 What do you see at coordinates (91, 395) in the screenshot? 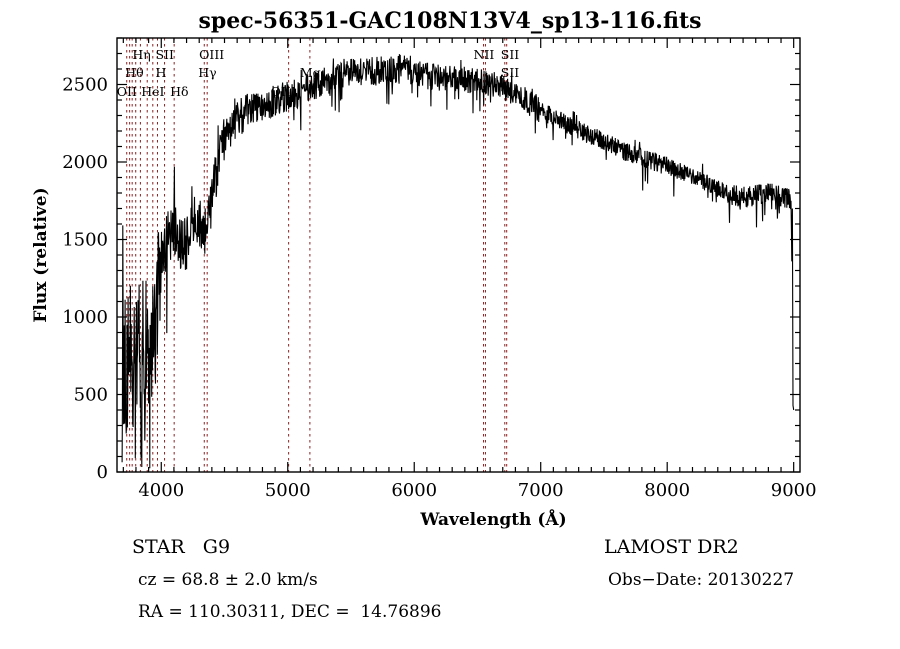
I see `y-axis-tick-label: 500` at bounding box center [91, 395].